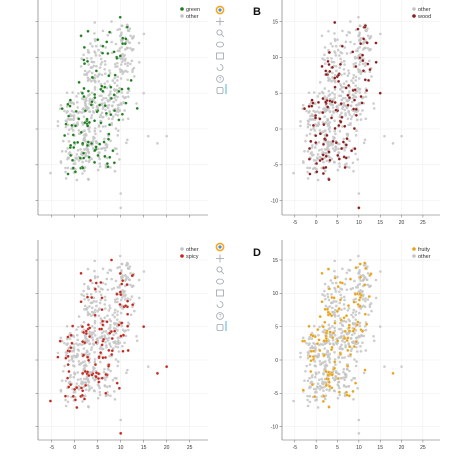 The width and height of the screenshot is (474, 474). I want to click on y-tick-label: 0, so click(276, 130).